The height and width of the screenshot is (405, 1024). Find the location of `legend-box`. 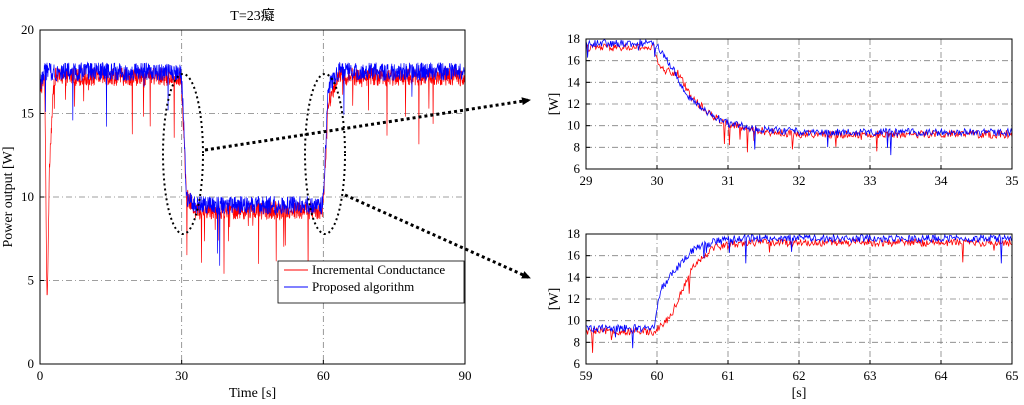

legend-box is located at coordinates (371, 282).